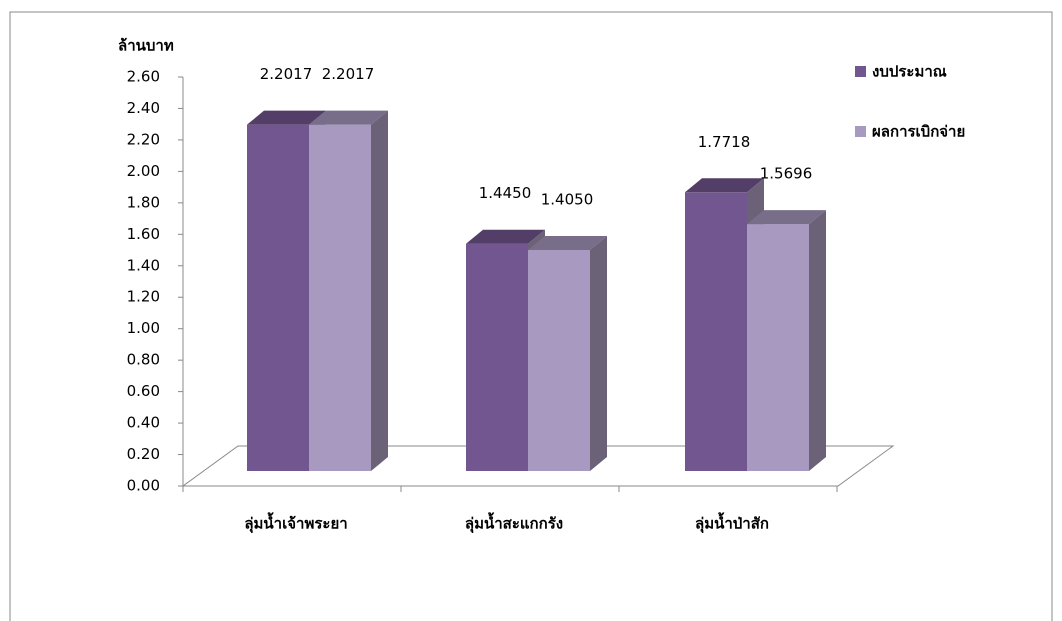  Describe the element at coordinates (143, 202) in the screenshot. I see `y-tick-label: 1.80` at that location.